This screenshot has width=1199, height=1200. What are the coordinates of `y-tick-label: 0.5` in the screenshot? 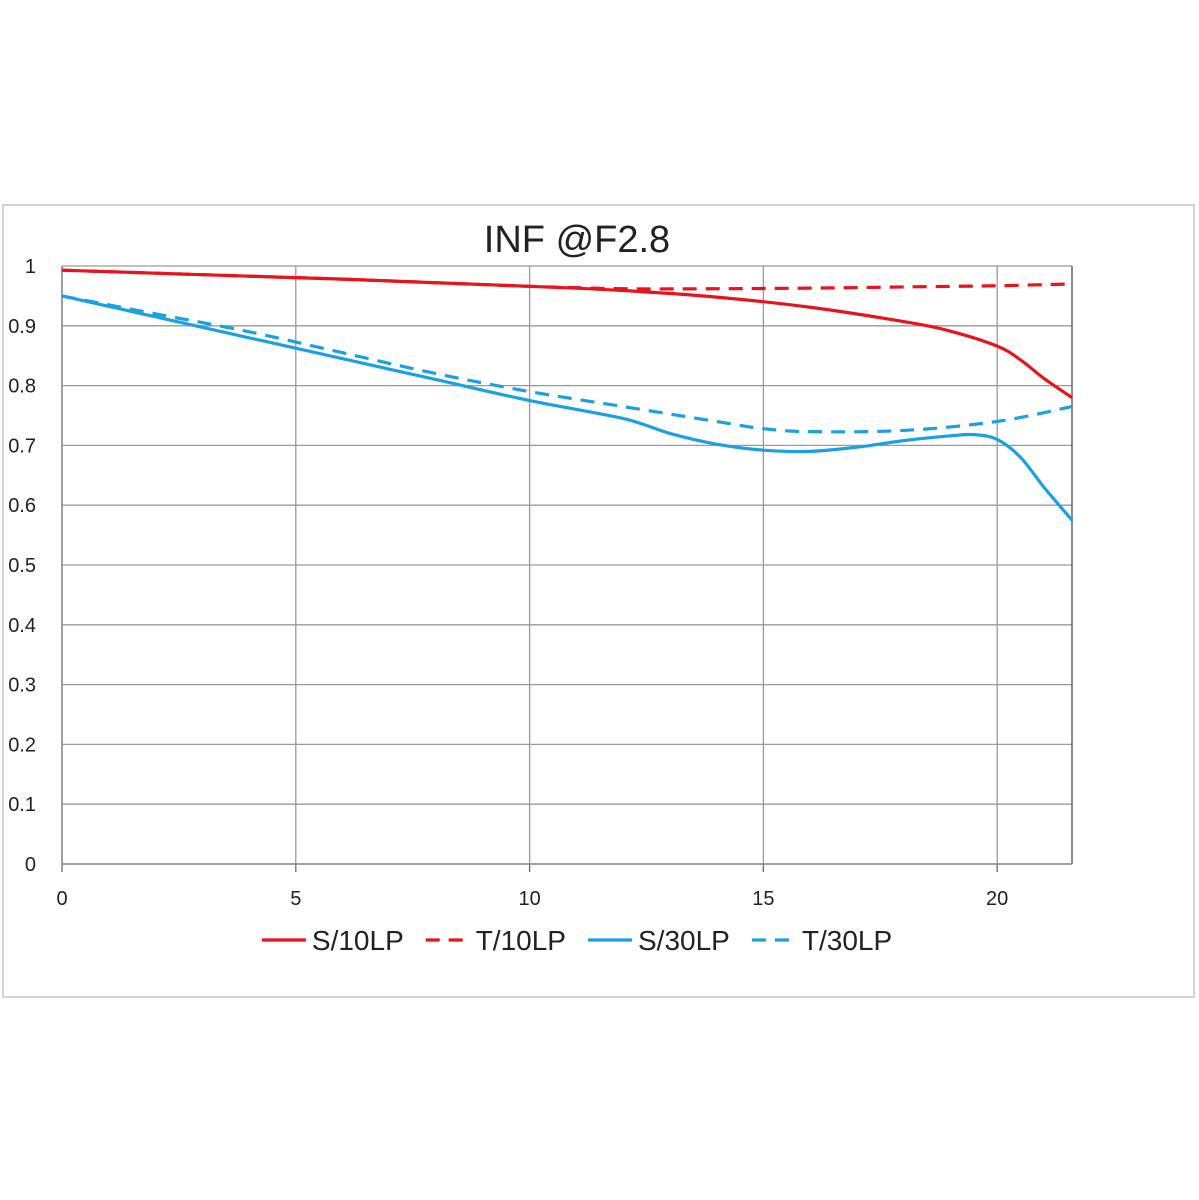 It's located at (22, 566).